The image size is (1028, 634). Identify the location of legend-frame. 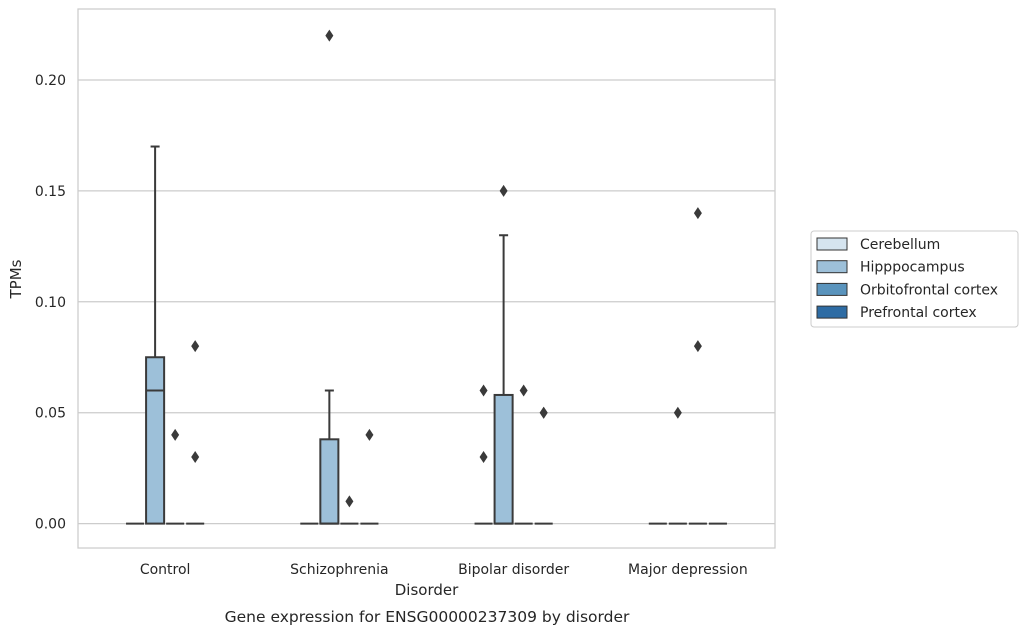
(914, 279).